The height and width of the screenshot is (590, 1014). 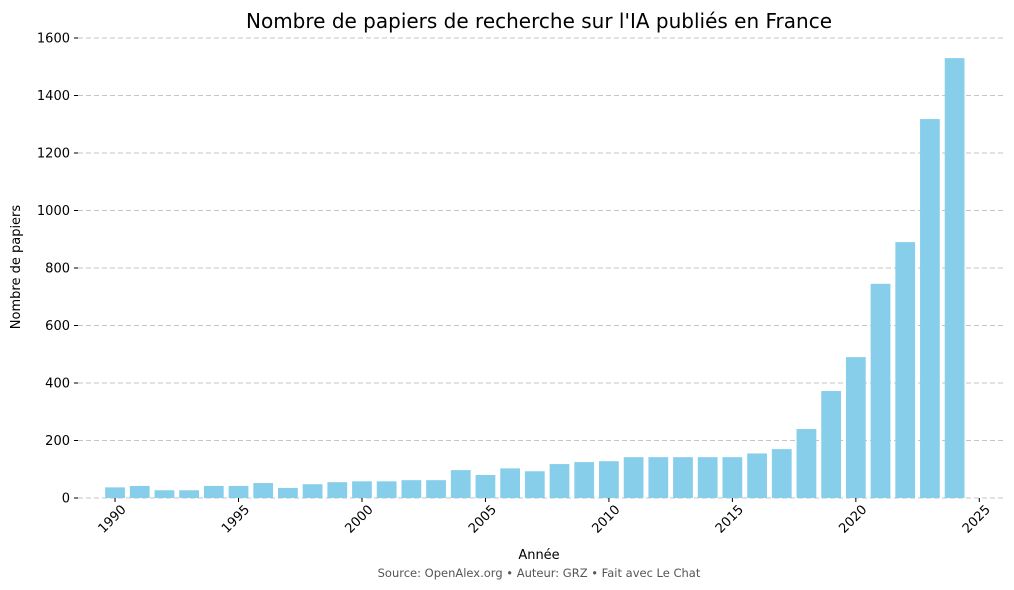 I want to click on bar-2022, so click(x=905, y=370).